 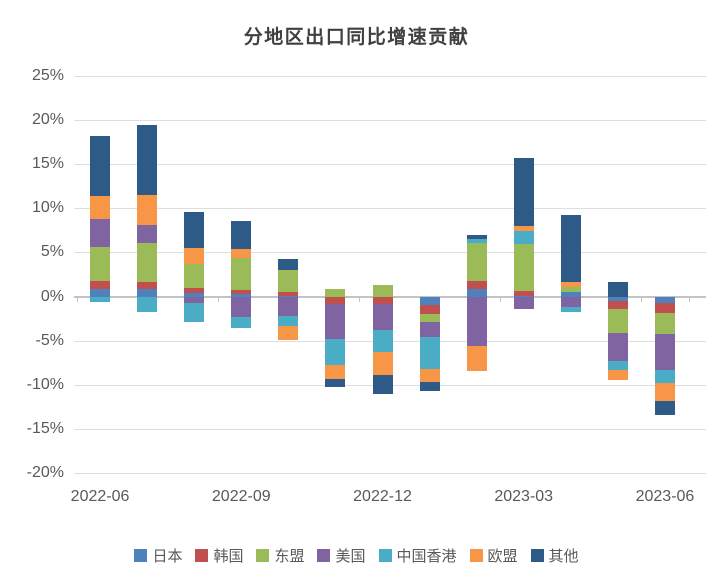 I want to click on x-axis-tick-label: 2023-06, so click(x=665, y=496).